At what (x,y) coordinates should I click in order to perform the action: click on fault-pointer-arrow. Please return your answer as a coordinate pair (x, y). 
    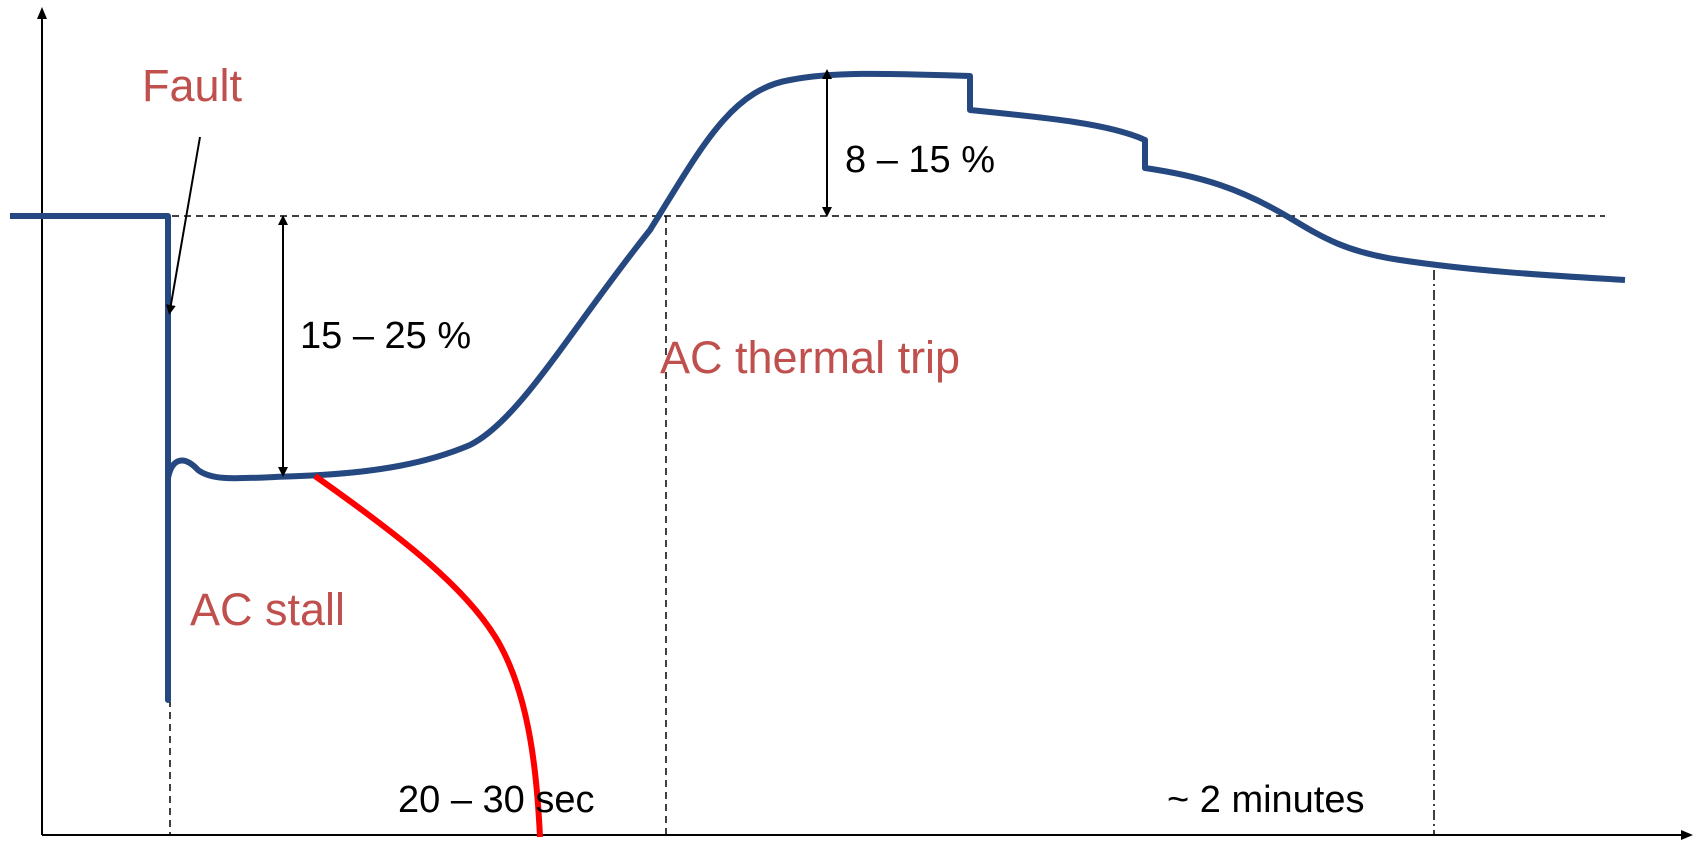
    Looking at the image, I should click on (183, 225).